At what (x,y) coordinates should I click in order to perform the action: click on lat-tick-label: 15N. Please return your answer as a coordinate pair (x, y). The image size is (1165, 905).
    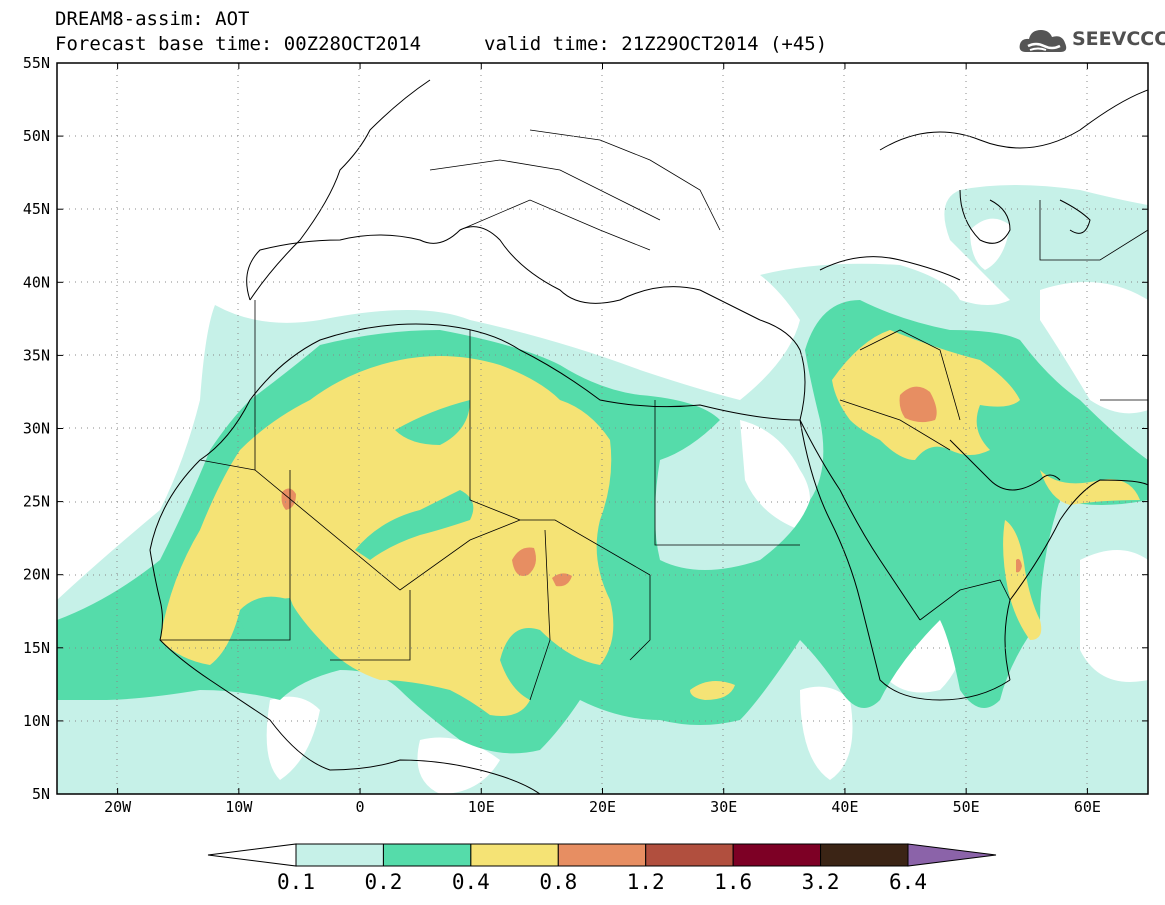
    Looking at the image, I should click on (36, 648).